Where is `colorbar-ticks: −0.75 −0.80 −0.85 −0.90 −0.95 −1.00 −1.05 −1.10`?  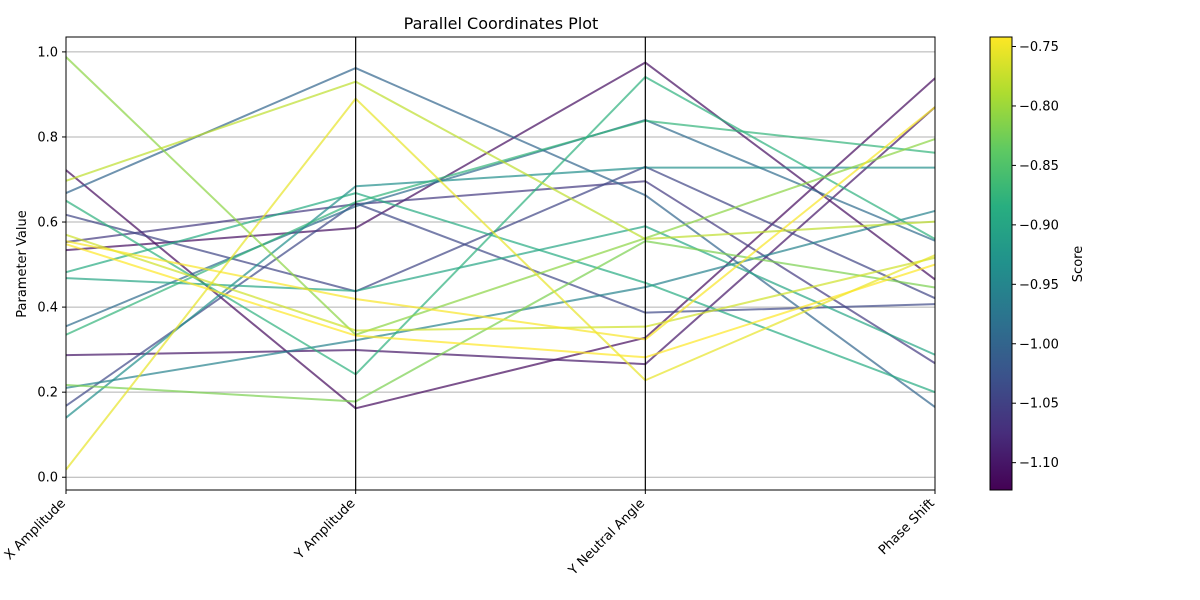 colorbar-ticks: −0.75 −0.80 −0.85 −0.90 −0.95 −1.00 −1.05 −1.10 is located at coordinates (1035, 255).